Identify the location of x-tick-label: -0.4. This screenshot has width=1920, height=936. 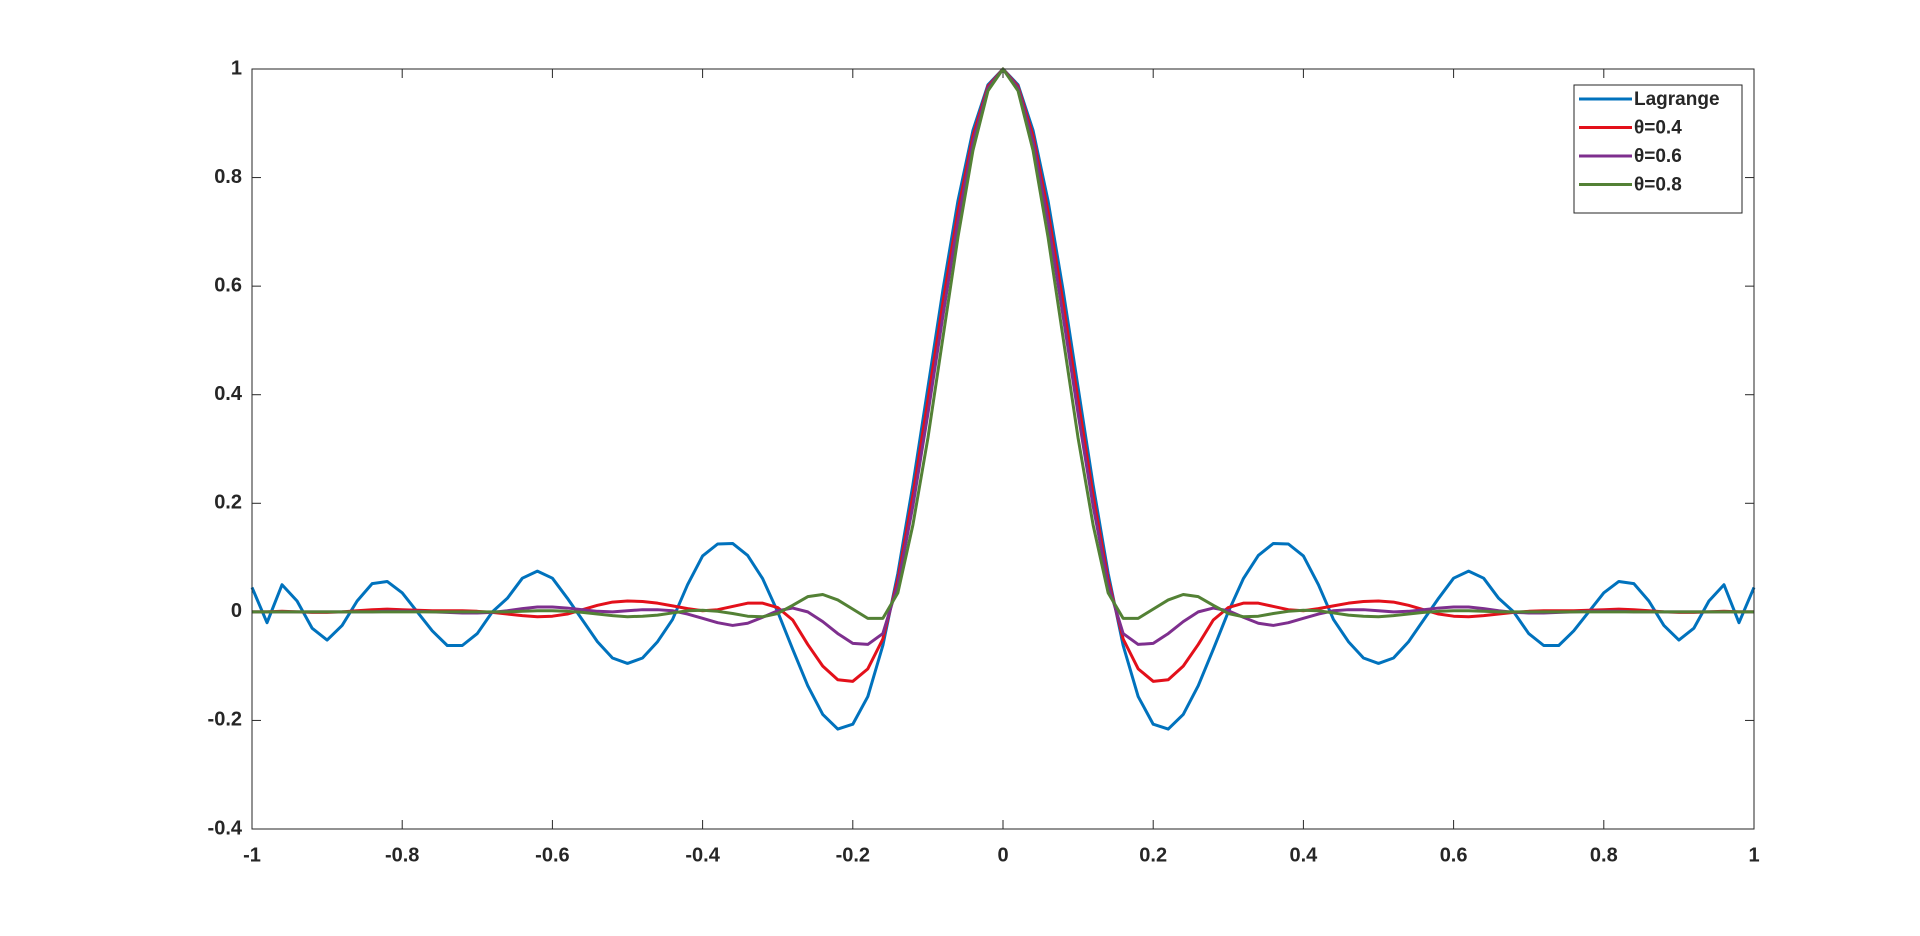
(702, 855).